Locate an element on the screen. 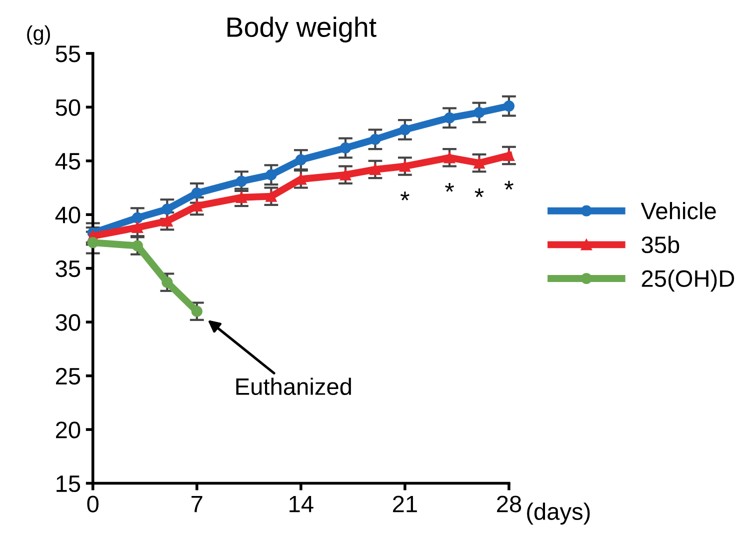 Image resolution: width=743 pixels, height=534 pixels. chart-title: Body weight is located at coordinates (302, 29).